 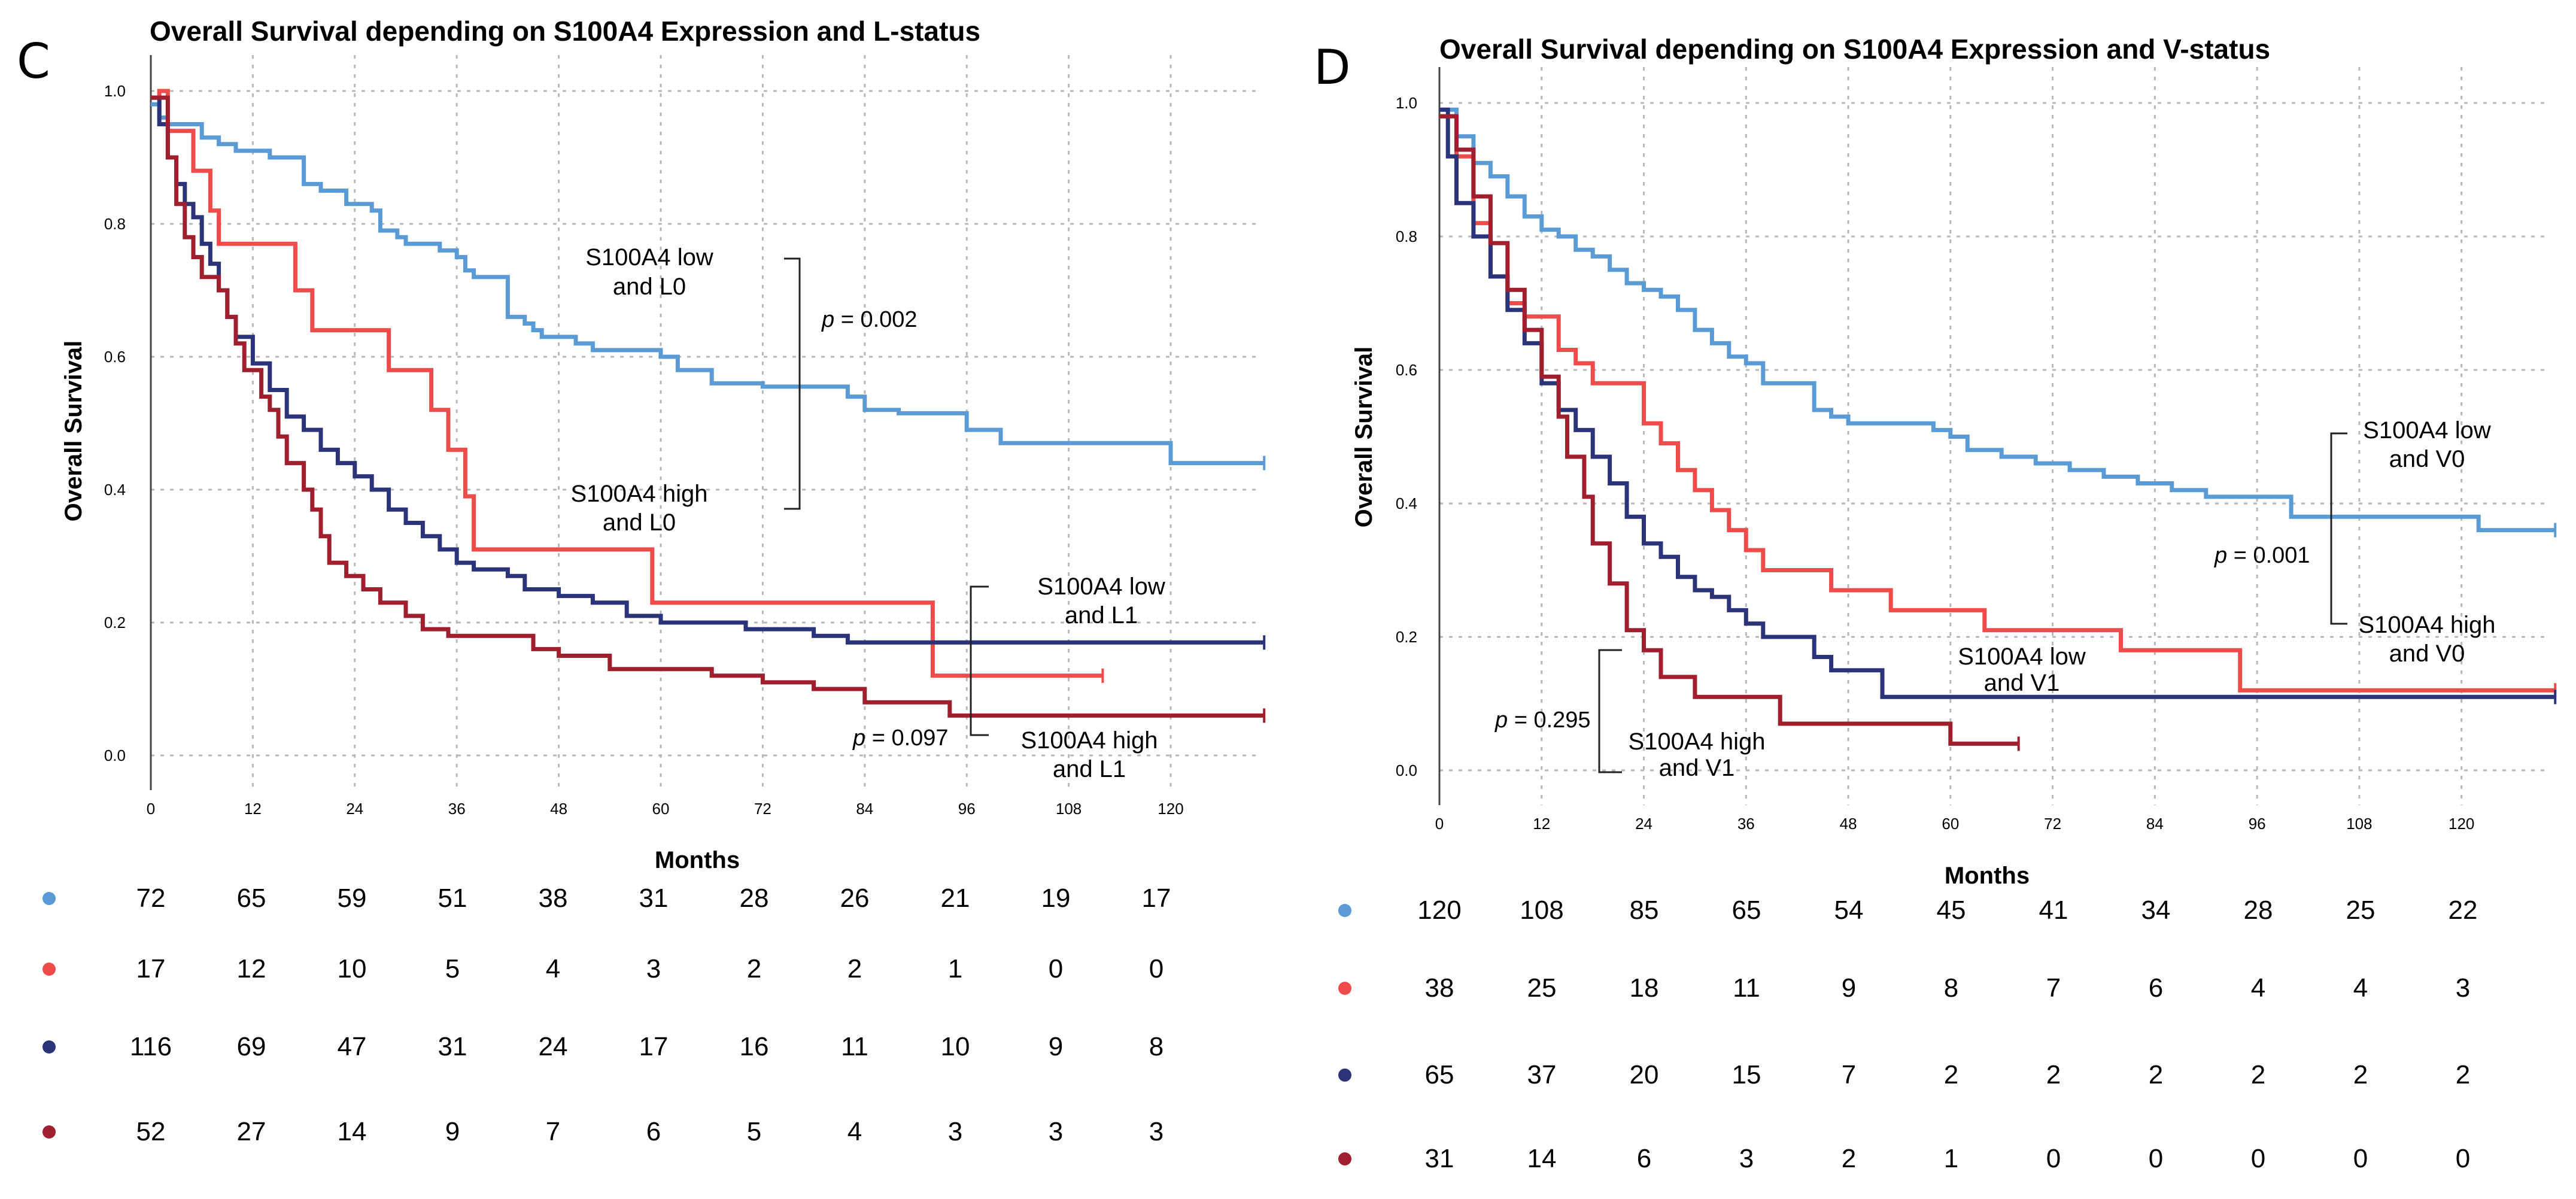 What do you see at coordinates (1439, 1074) in the screenshot?
I see `risk-count: 65` at bounding box center [1439, 1074].